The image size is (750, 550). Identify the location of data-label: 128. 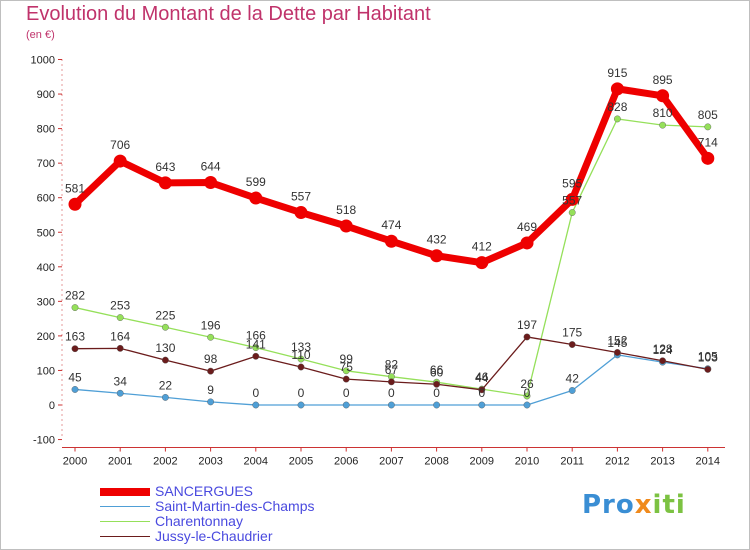
(663, 349).